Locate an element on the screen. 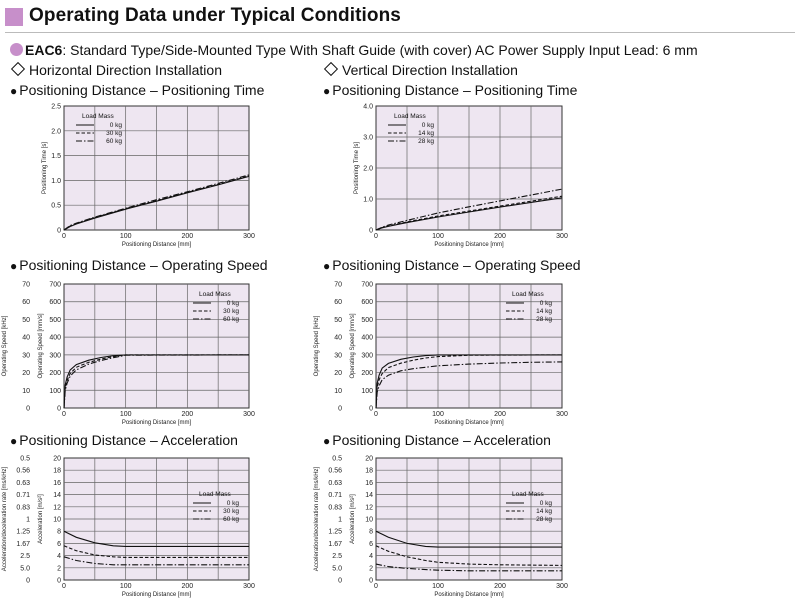 Image resolution: width=800 pixels, height=608 pixels. legend-label: 30 kg is located at coordinates (231, 511).